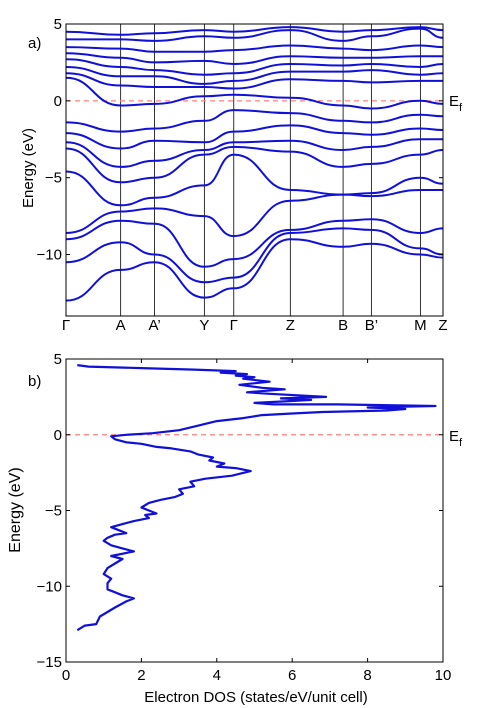 This screenshot has height=708, width=491. I want to click on fermi-label-b: Ef, so click(456, 438).